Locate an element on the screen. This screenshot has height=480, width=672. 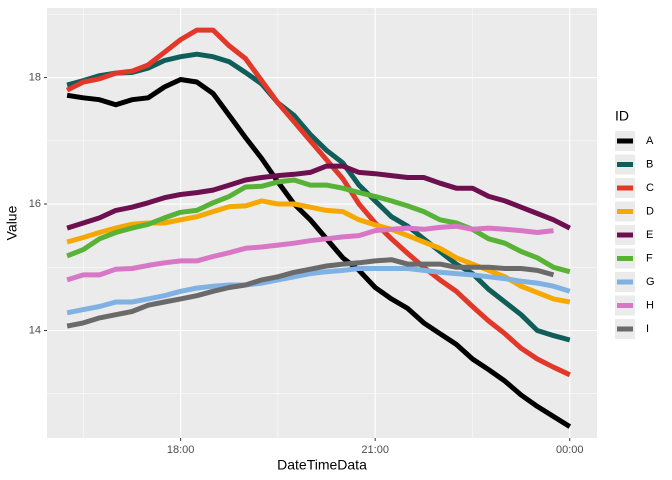
y-tick-label: 18 is located at coordinates (35, 77).